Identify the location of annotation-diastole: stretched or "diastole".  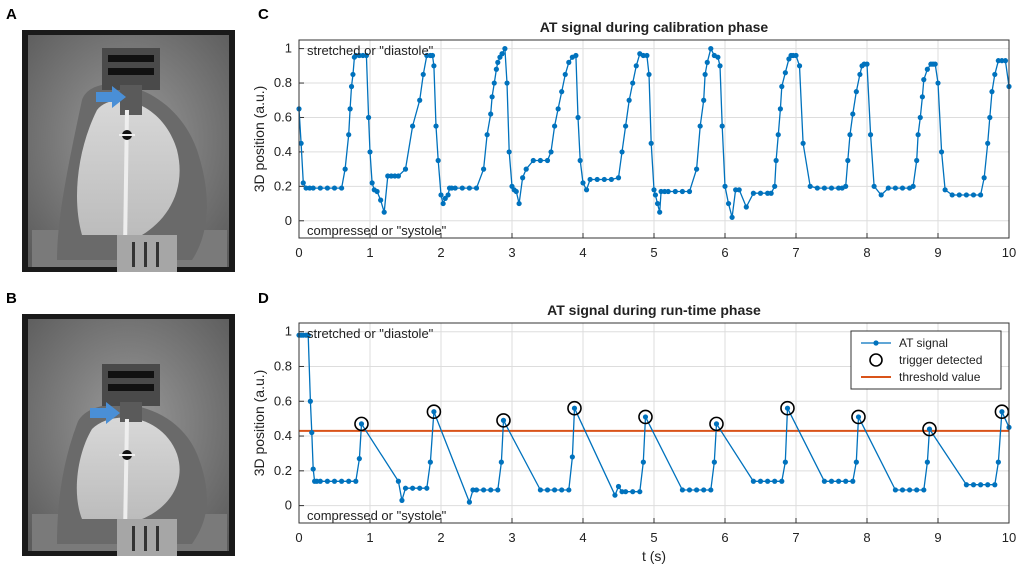
(370, 333).